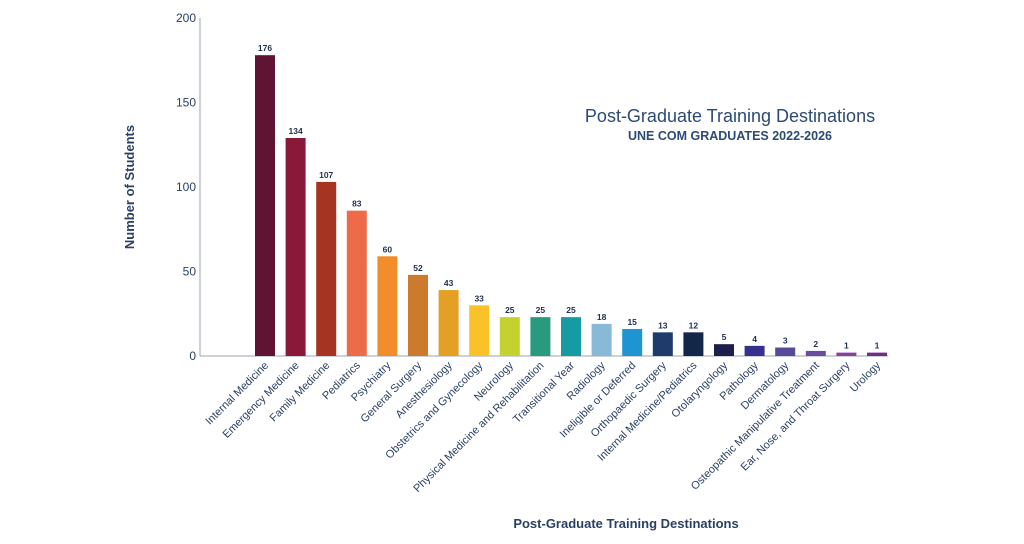 Image resolution: width=1024 pixels, height=544 pixels. I want to click on y-tick-labels: 0 50 100 150 200, so click(186, 187).